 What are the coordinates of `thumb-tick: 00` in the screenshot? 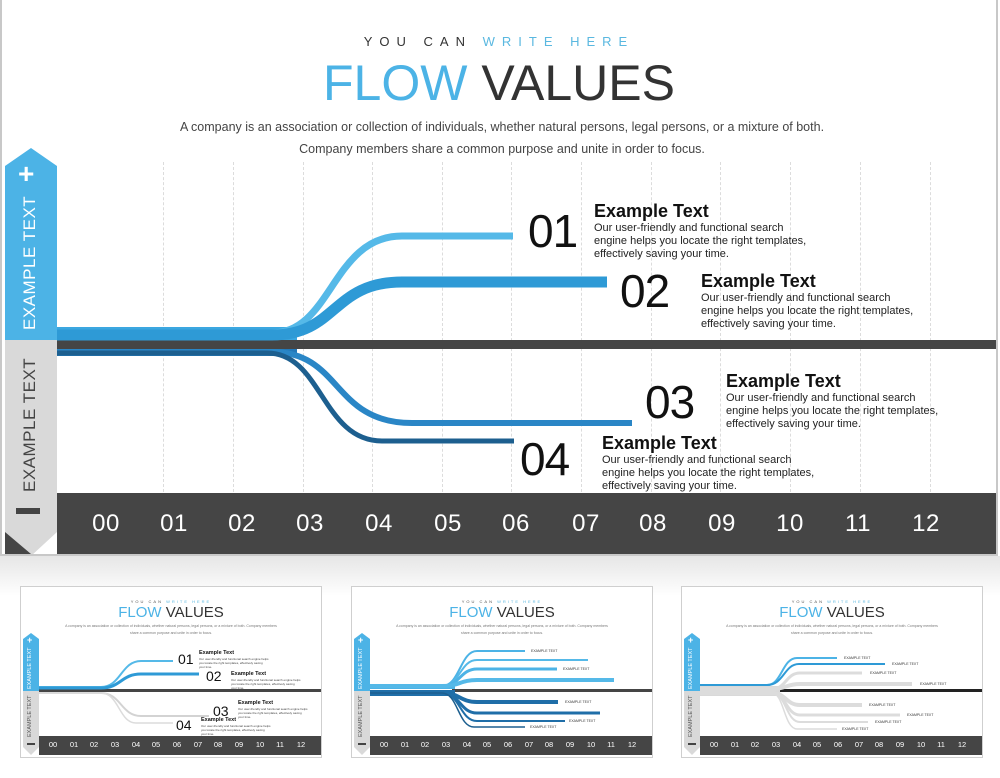 It's located at (384, 744).